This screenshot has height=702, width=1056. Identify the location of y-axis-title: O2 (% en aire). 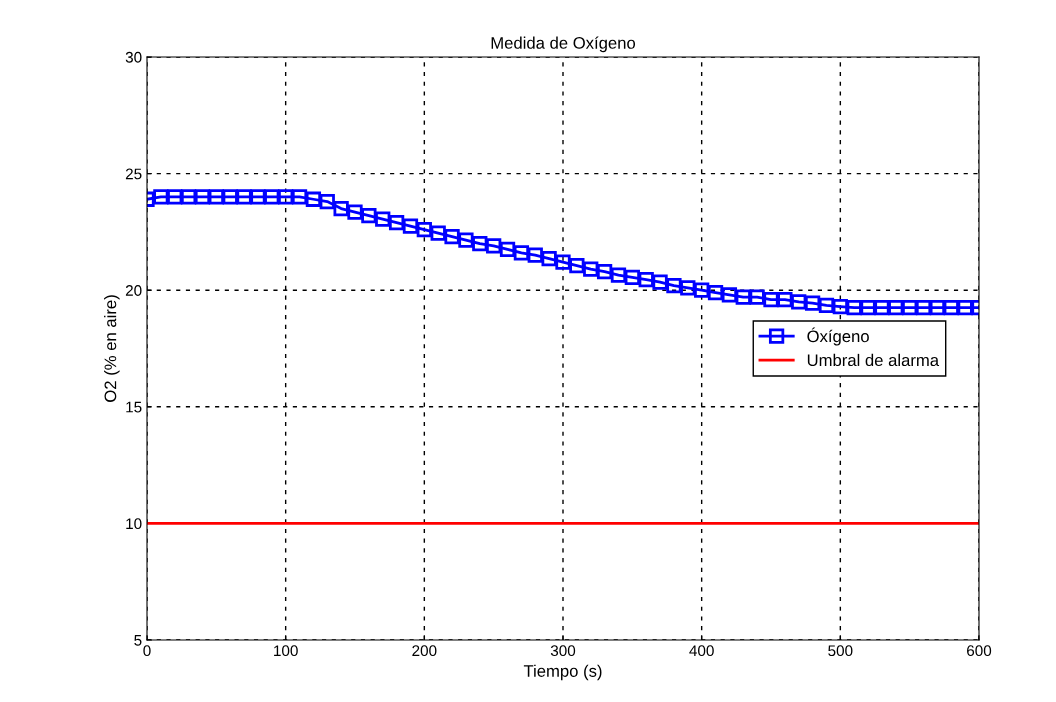
(112, 348).